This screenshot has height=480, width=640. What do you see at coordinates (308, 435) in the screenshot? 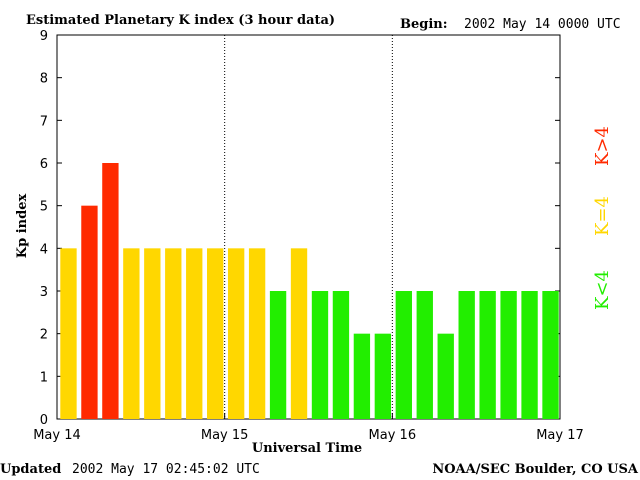
I see `x-tick-labels: May 14 May 15 May 16 May 17` at bounding box center [308, 435].